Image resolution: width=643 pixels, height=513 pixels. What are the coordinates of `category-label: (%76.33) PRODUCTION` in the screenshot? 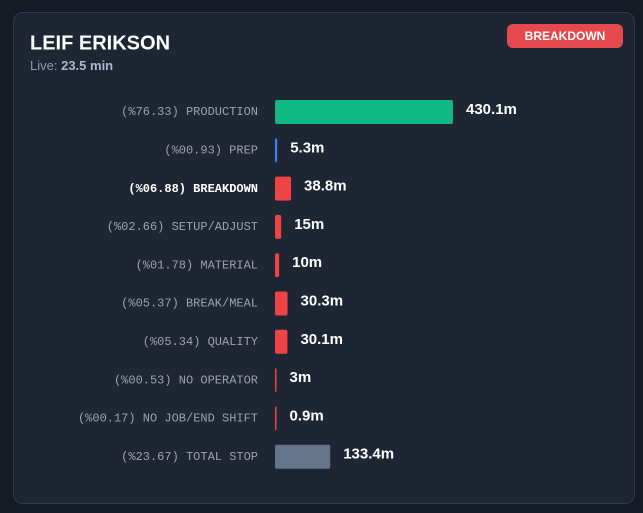 It's located at (189, 112).